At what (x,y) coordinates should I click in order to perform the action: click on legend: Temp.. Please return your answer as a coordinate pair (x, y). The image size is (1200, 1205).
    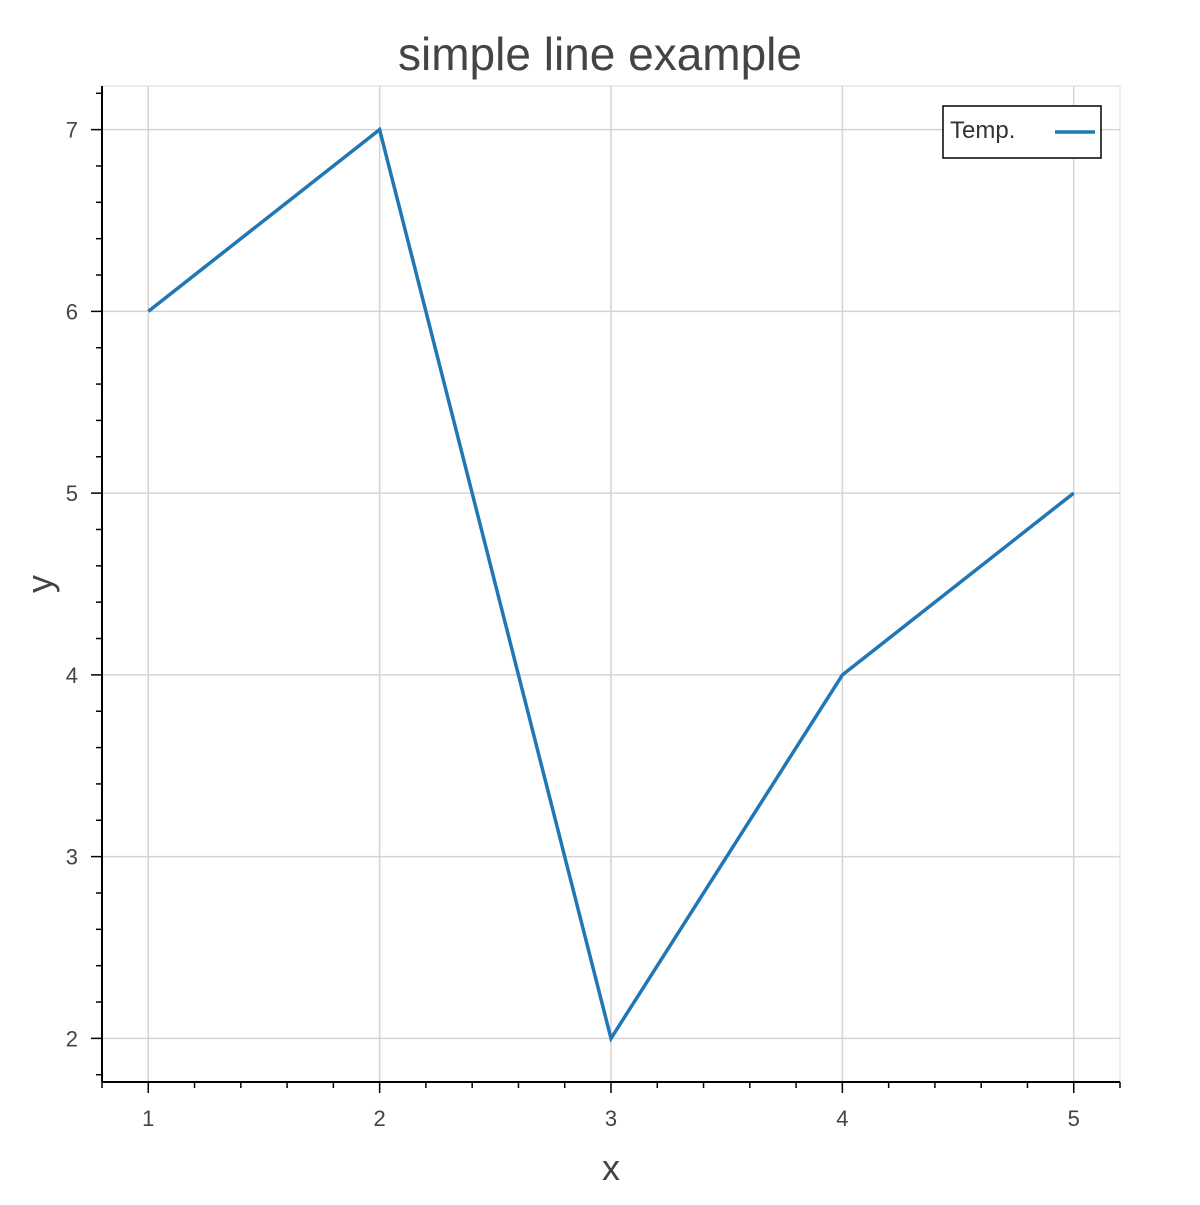
    Looking at the image, I should click on (1022, 132).